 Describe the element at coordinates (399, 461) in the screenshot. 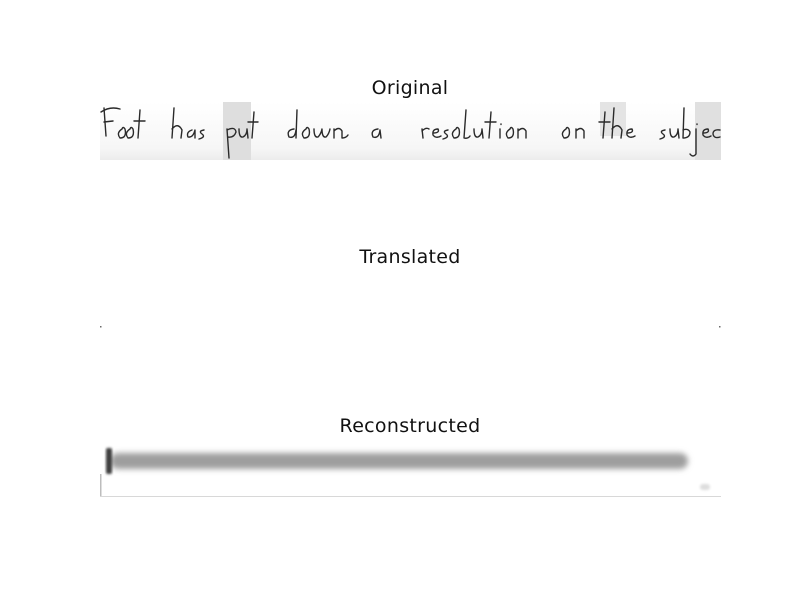

I see `blurred-stroke-band` at that location.